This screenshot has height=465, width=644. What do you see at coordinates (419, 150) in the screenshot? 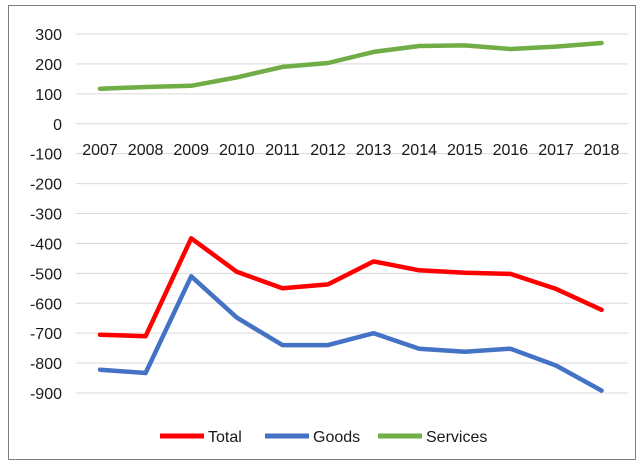
I see `x-tick-label: 2014` at bounding box center [419, 150].